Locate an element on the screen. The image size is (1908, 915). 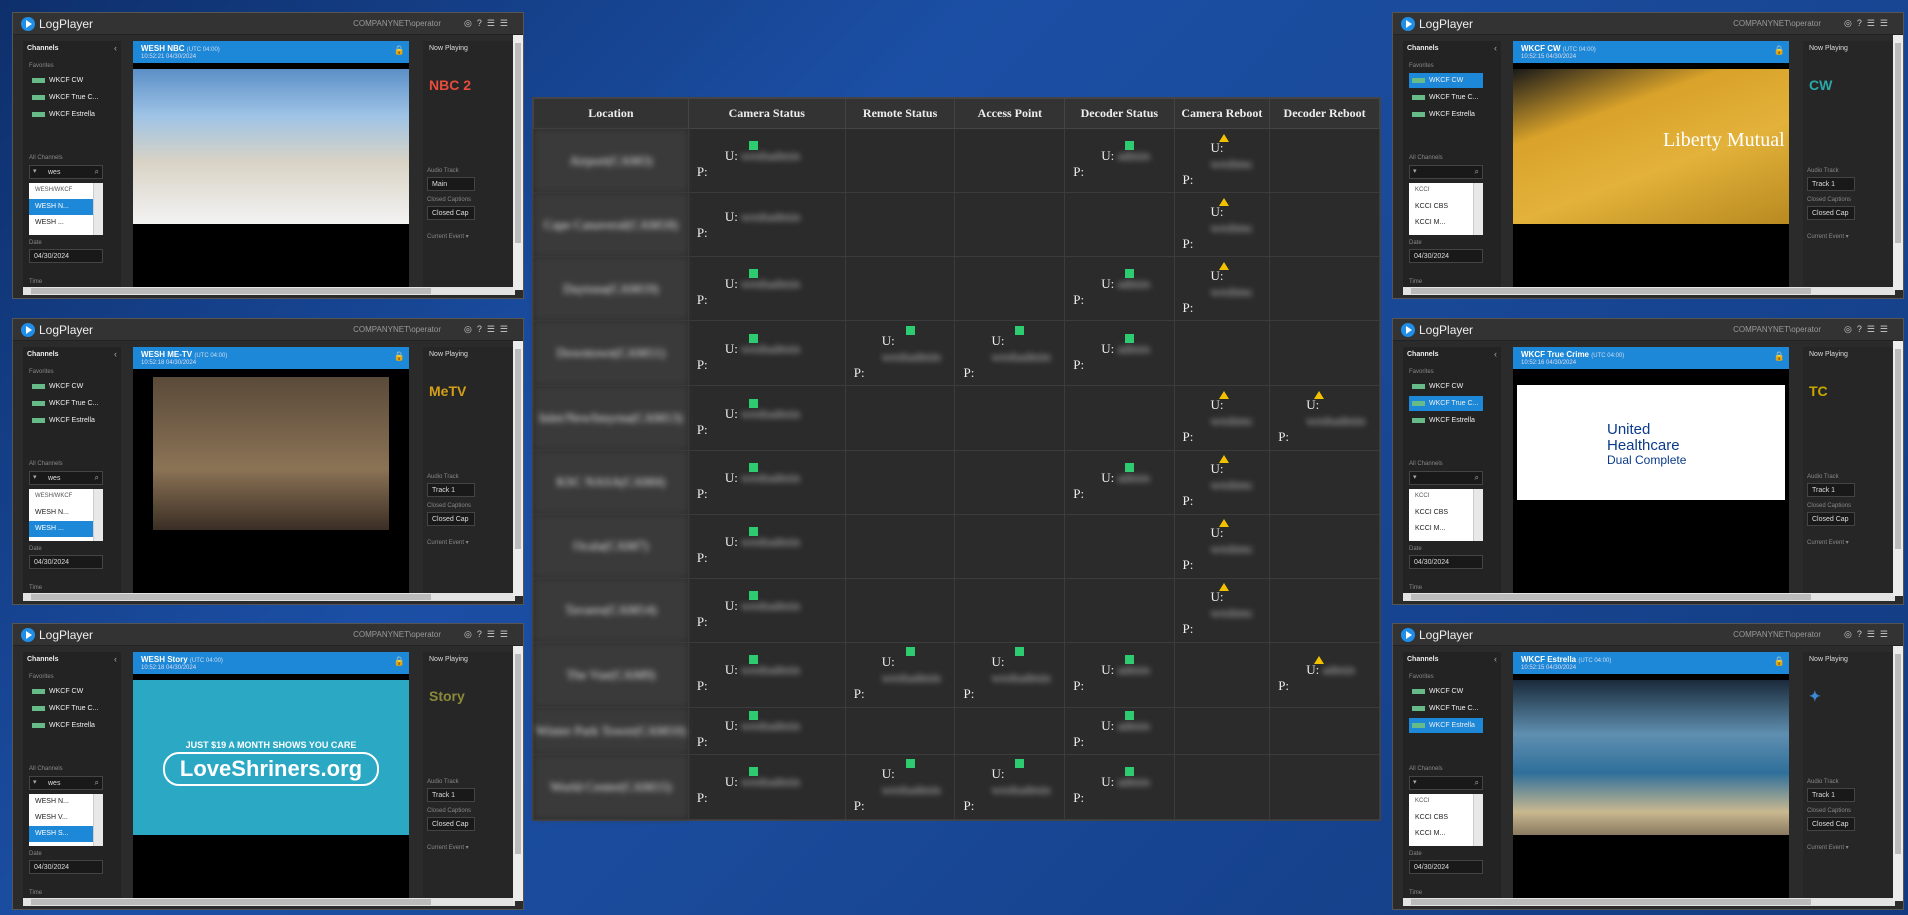
video-frame is located at coordinates (271, 452).